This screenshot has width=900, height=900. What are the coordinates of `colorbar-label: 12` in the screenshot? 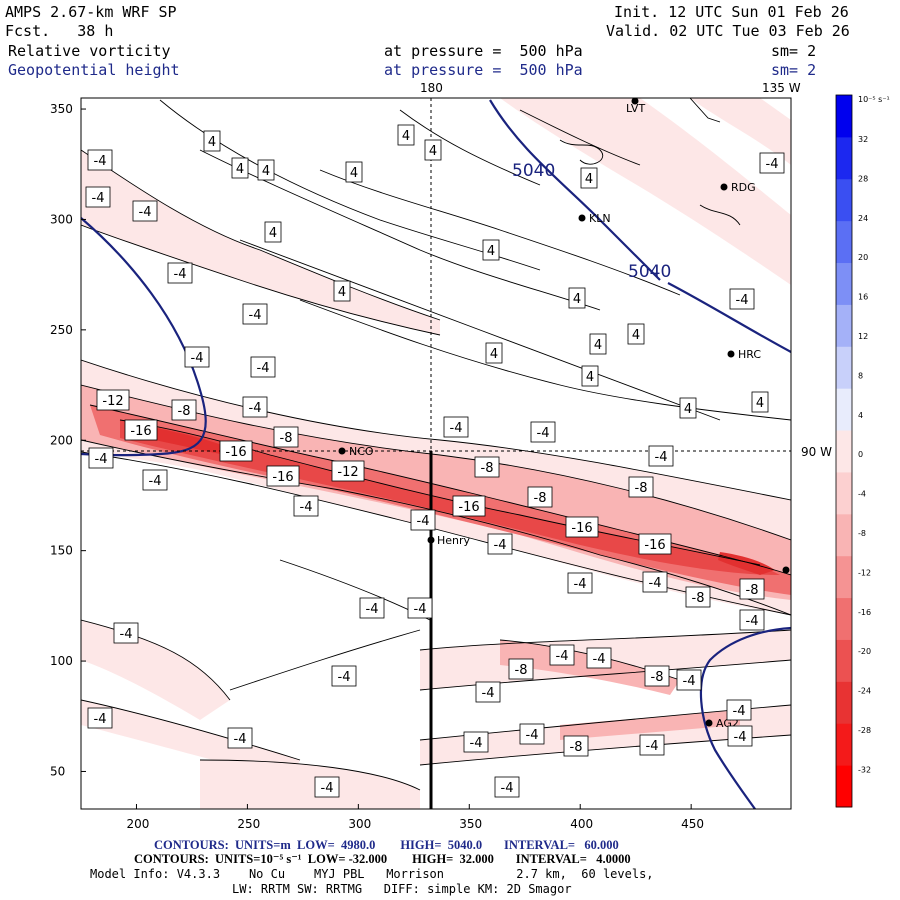 It's located at (863, 336).